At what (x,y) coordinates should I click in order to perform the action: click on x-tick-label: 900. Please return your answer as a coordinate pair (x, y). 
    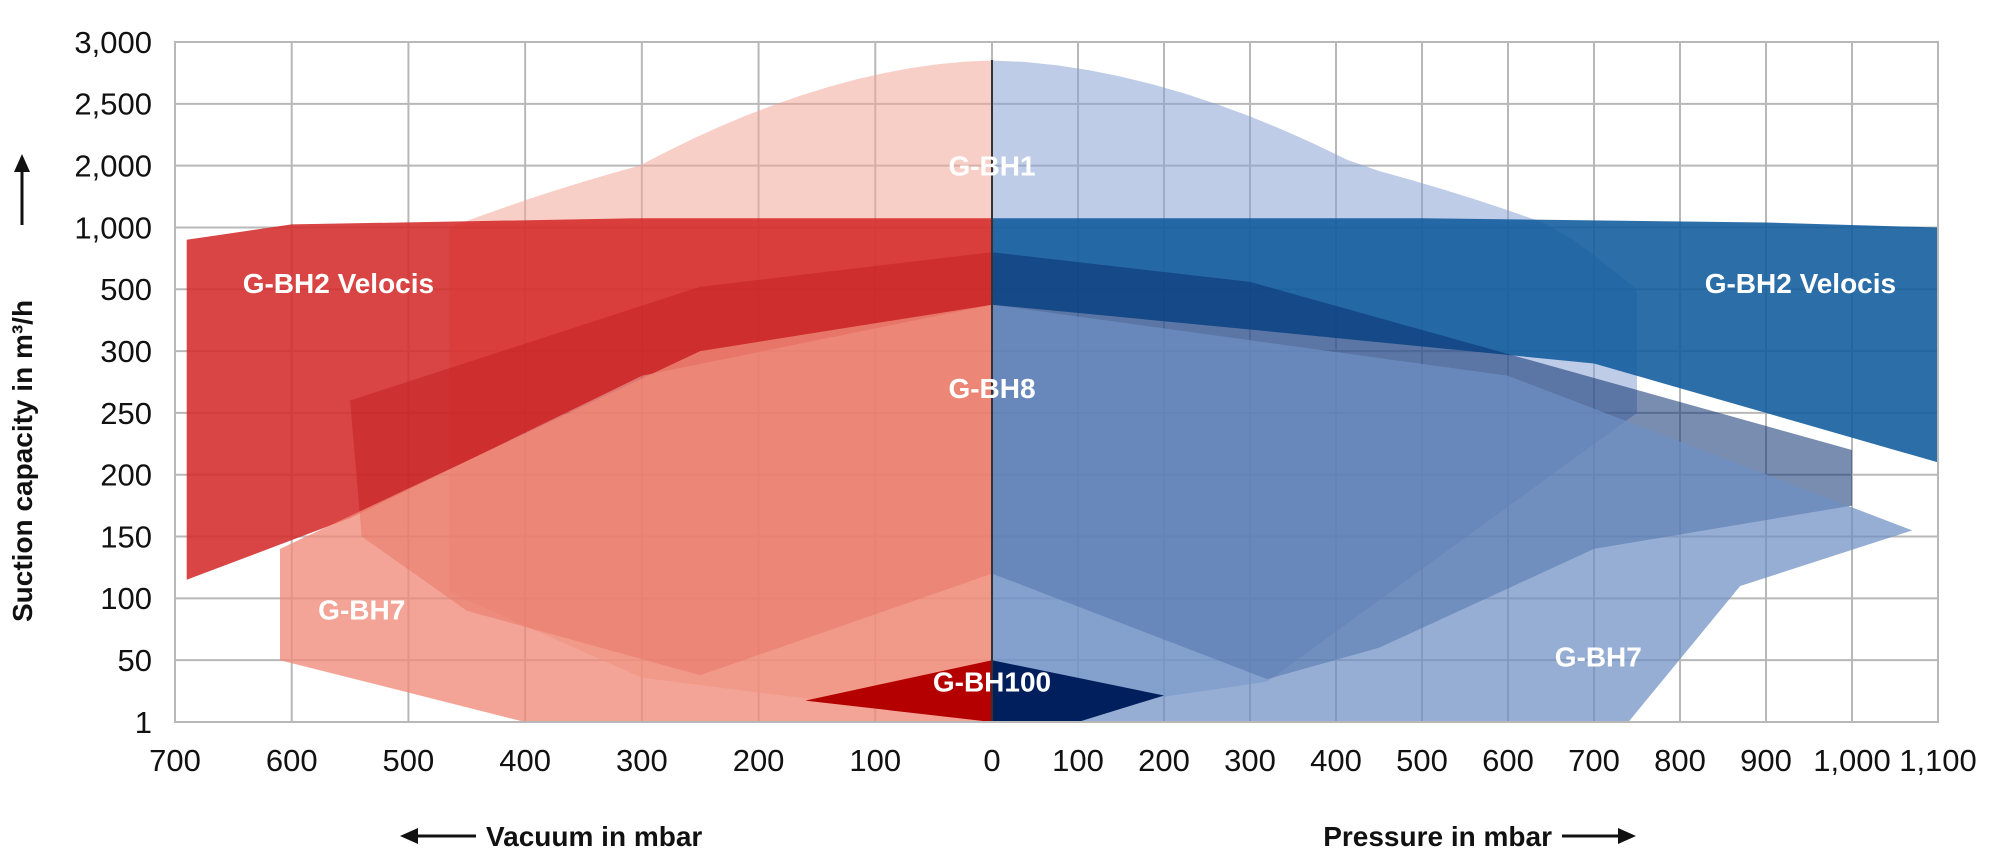
    Looking at the image, I should click on (1766, 760).